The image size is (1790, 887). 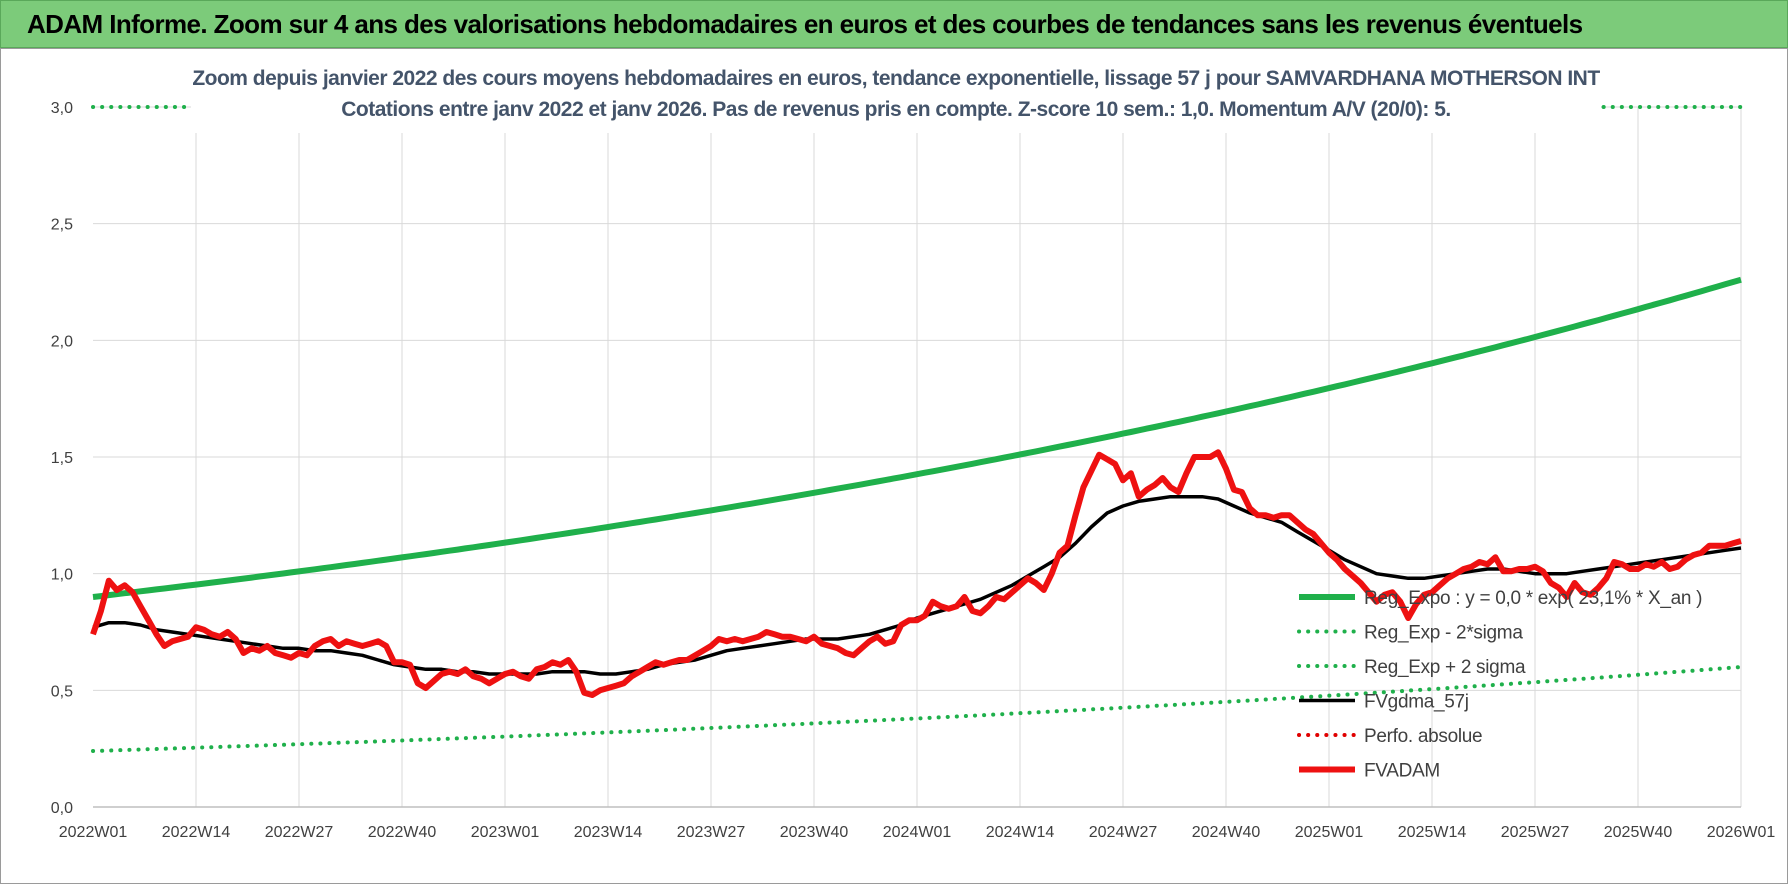 I want to click on x-tick-label: 2025W14, so click(x=1432, y=832).